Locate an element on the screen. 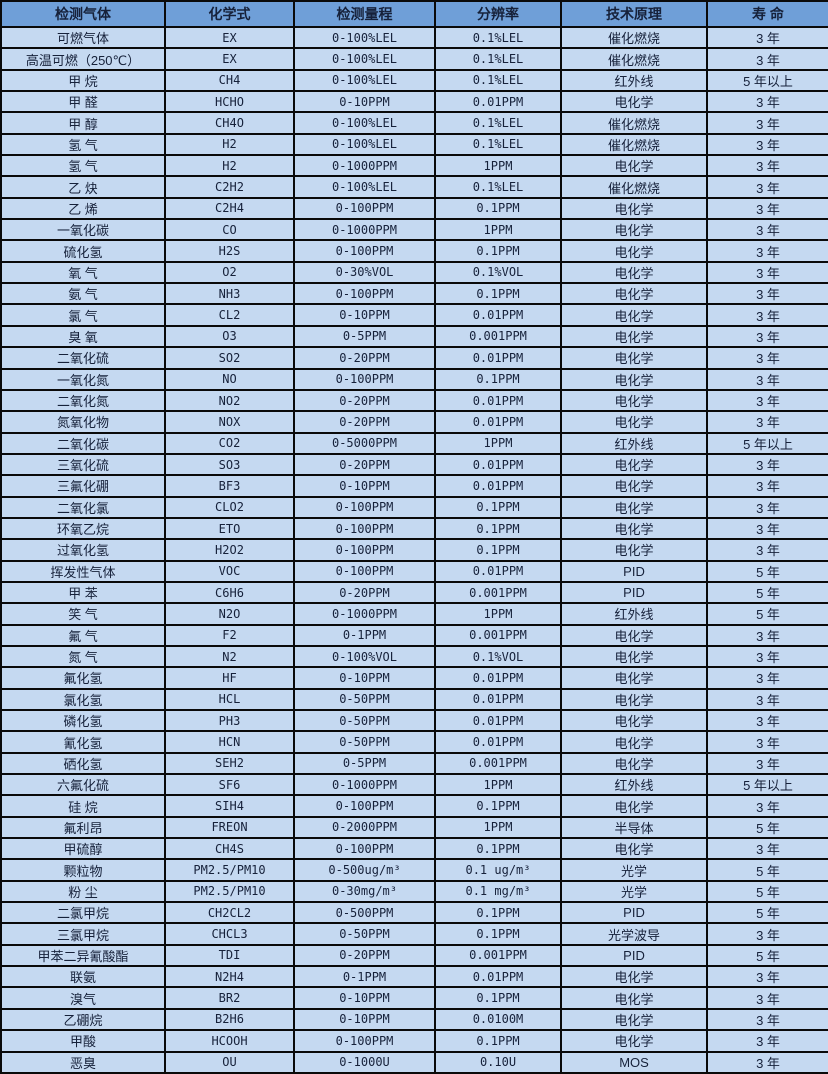 The width and height of the screenshot is (828, 1074). table-row: 甲苯二异氰酸酯 TDI 0-20PPM 0.001PPM PID 5 年 is located at coordinates (414, 955).